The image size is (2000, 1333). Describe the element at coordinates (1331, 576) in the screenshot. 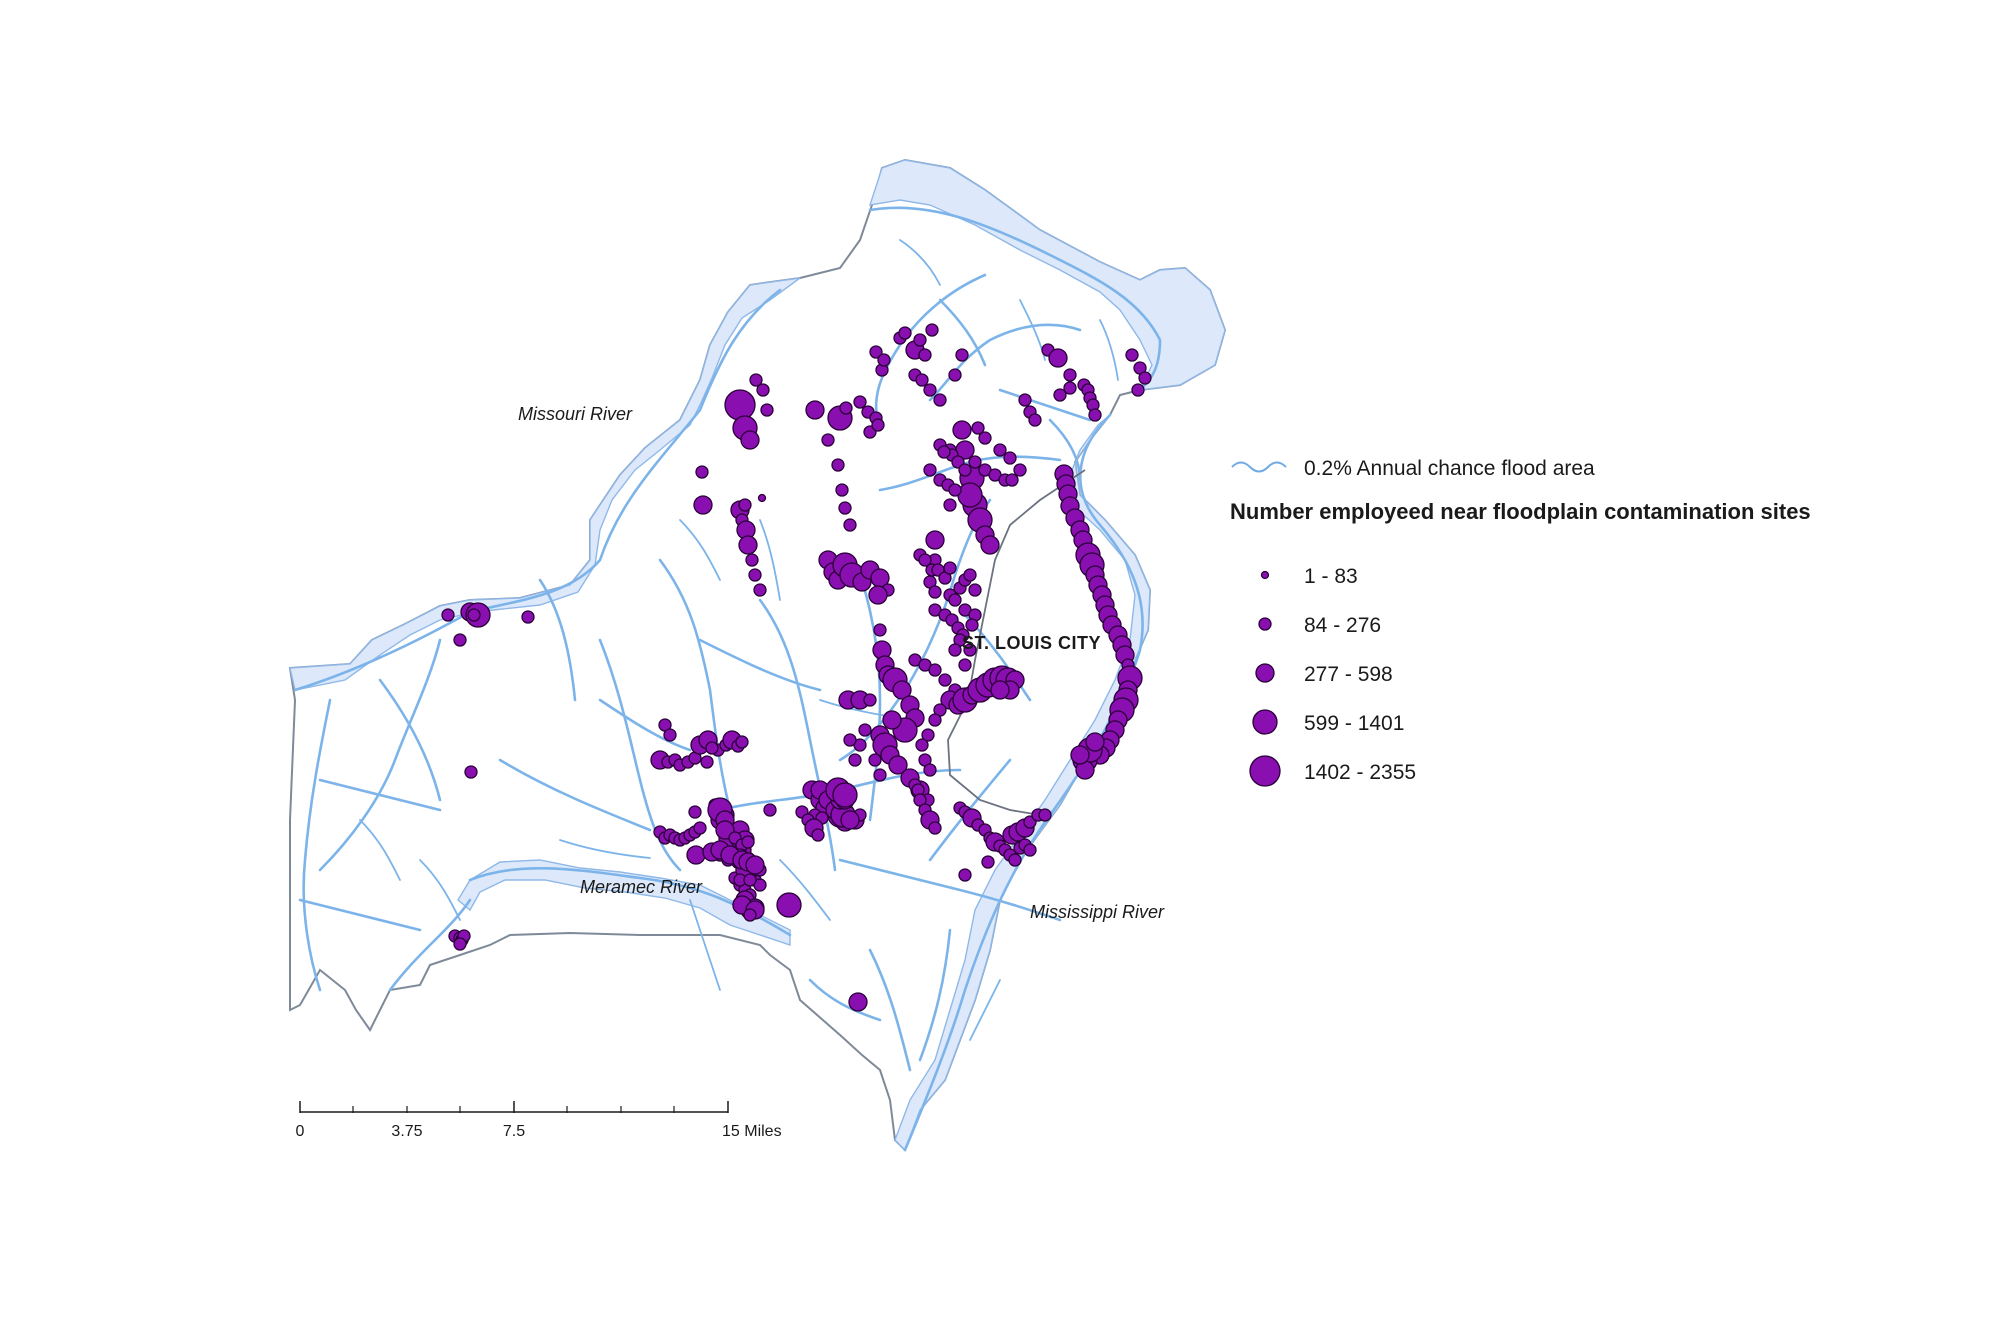

I see `legend-label-1-83: 1 - 83` at that location.